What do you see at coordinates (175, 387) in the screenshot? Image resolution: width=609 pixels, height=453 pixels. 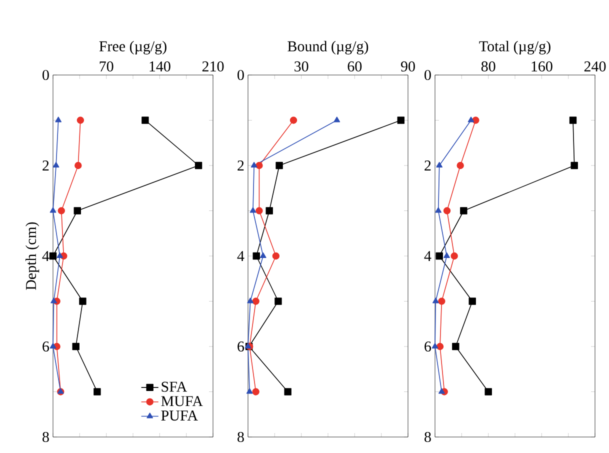 I see `legend-label: SFA` at bounding box center [175, 387].